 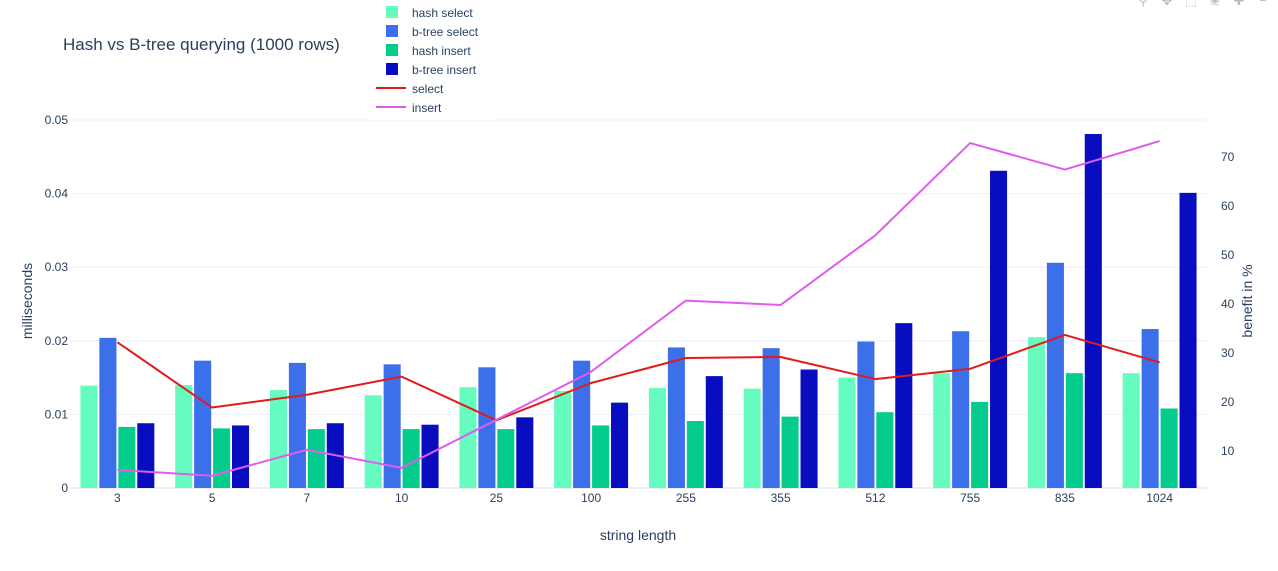 I want to click on legend-item-hash-select: hash select, so click(x=422, y=12).